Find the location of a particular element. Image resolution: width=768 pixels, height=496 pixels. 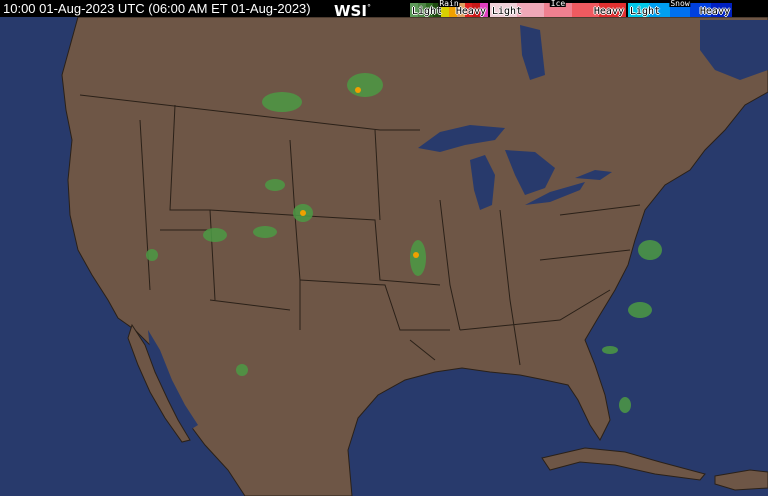

snow-light-label: Light is located at coordinates (645, 11).